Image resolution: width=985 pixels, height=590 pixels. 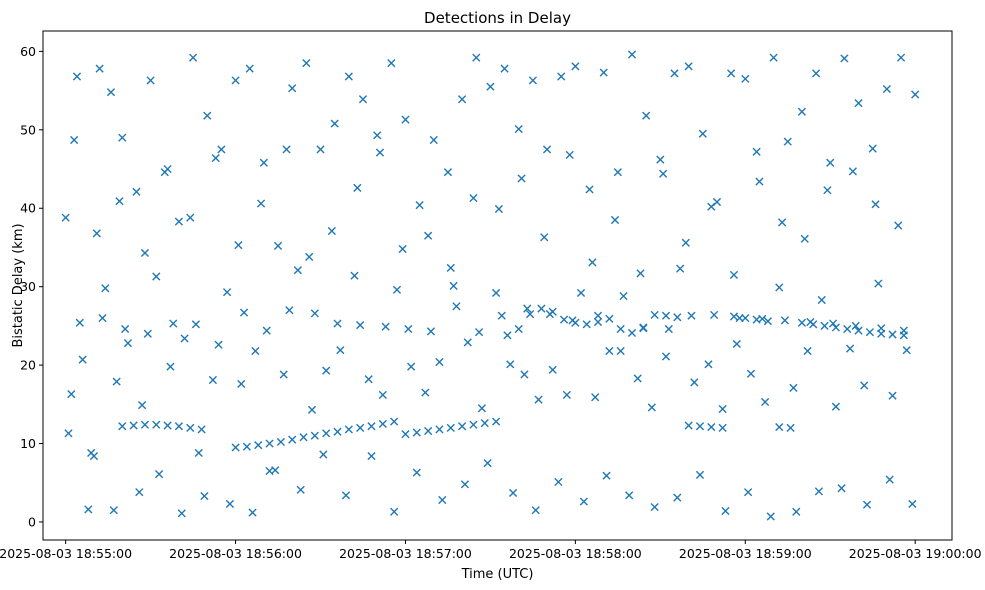 What do you see at coordinates (497, 574) in the screenshot?
I see `x-axis-label: Time (UTC)` at bounding box center [497, 574].